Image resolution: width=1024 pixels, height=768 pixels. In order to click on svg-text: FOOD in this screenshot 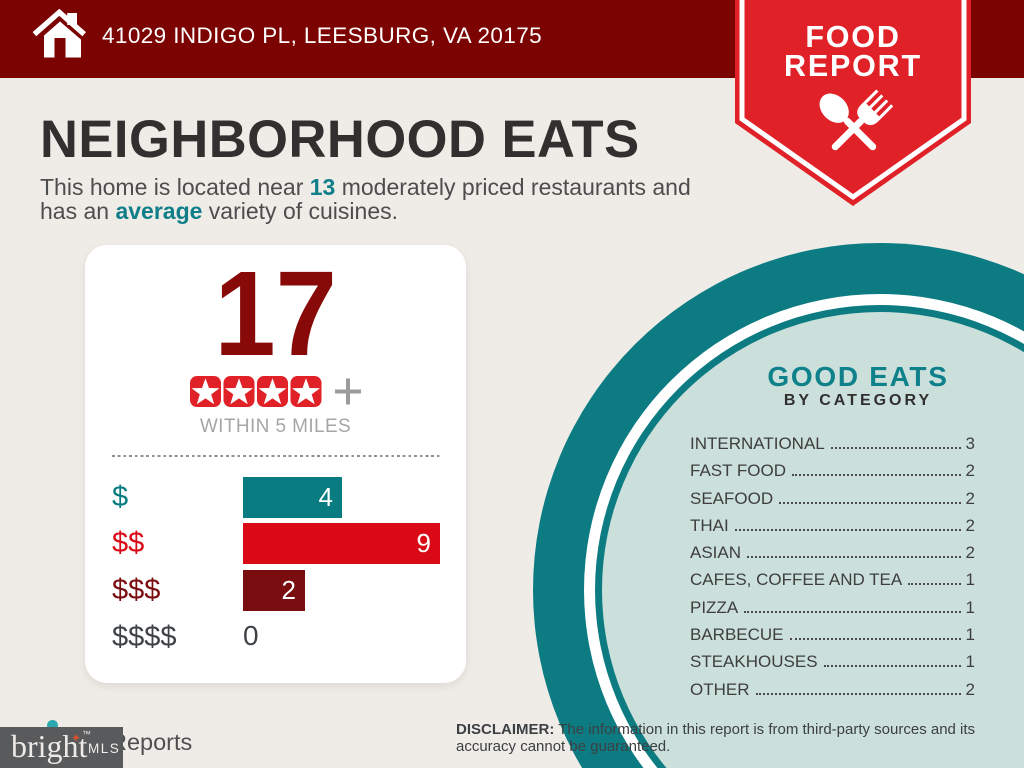, I will do `click(852, 37)`.